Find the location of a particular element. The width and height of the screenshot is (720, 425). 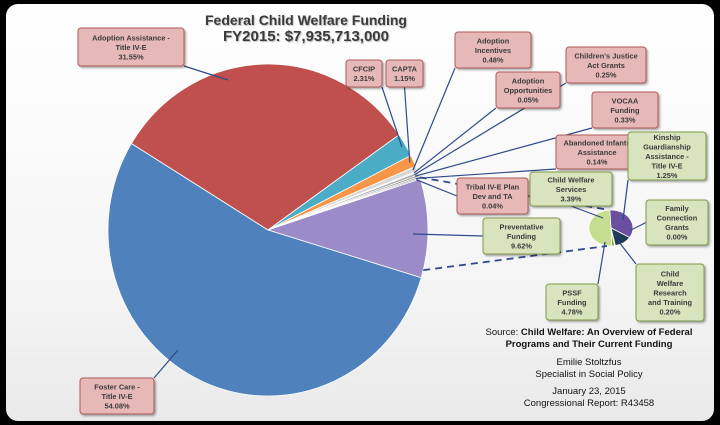

label-percent: 2.31% is located at coordinates (364, 78).